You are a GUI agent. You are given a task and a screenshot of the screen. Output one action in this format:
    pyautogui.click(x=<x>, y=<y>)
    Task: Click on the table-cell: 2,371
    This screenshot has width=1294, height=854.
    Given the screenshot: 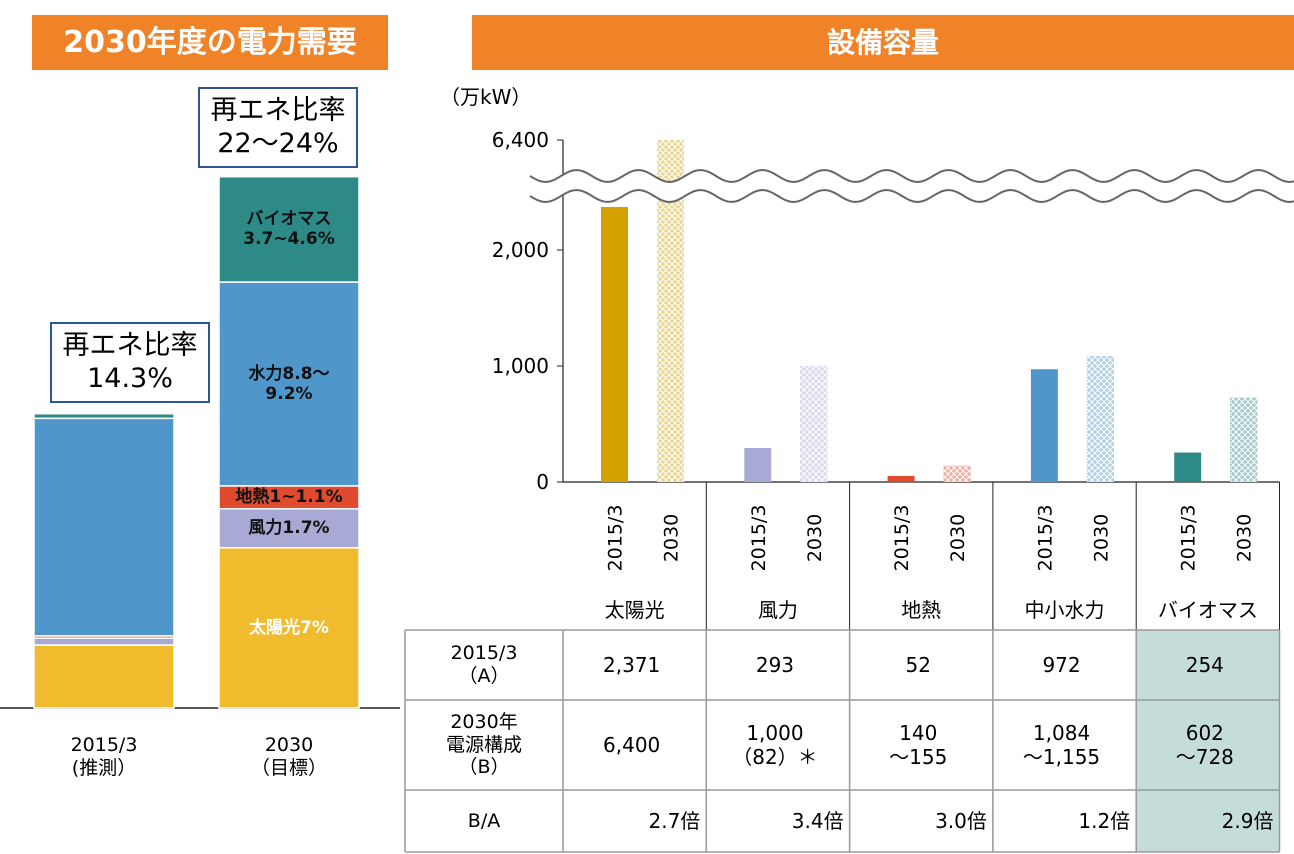 What is the action you would take?
    pyautogui.click(x=632, y=665)
    